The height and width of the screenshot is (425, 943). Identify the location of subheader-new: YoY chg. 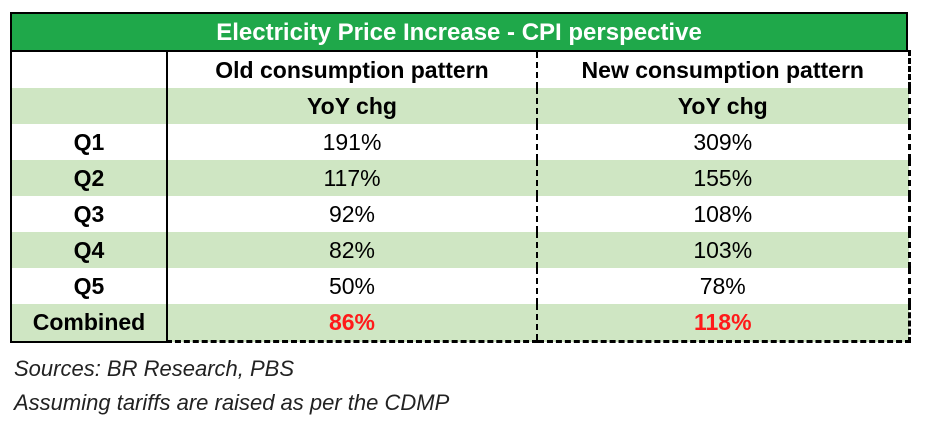
(724, 106).